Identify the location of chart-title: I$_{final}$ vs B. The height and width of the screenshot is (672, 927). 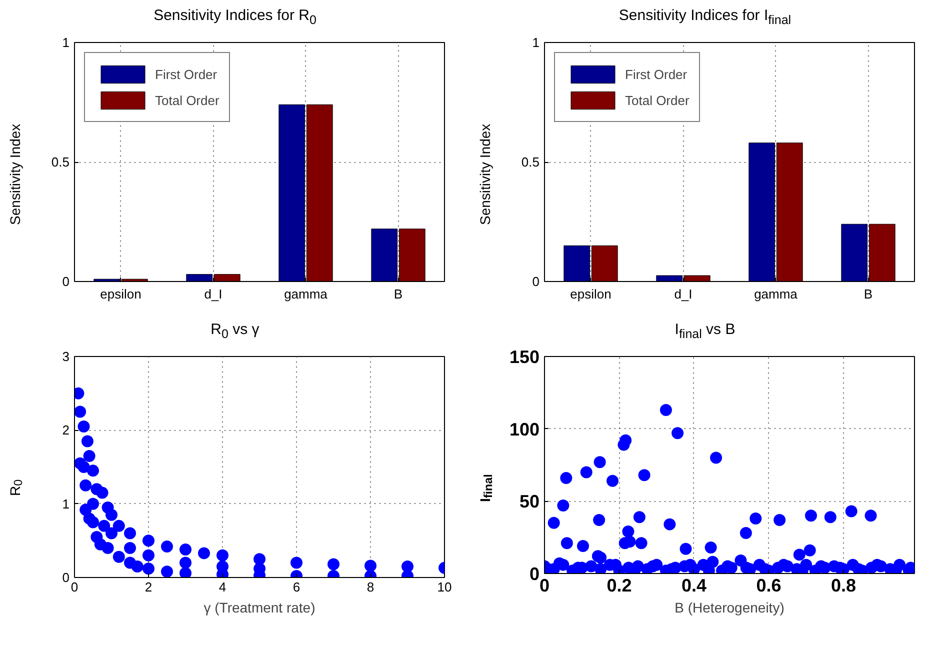
(705, 331).